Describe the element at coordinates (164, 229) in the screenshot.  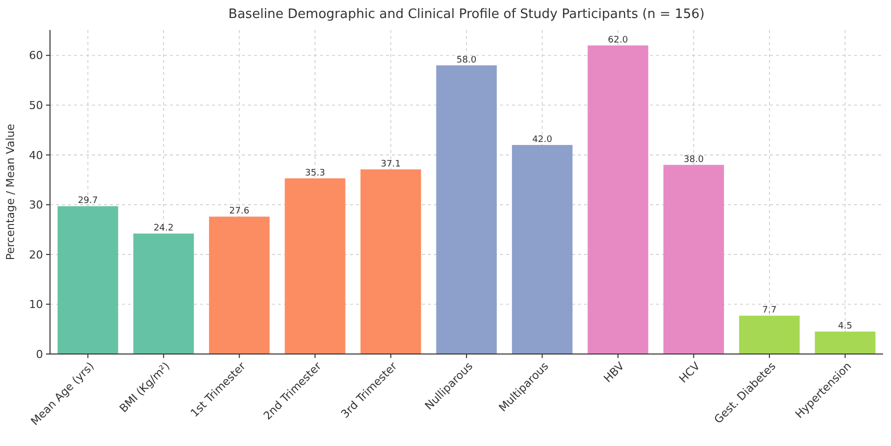
I see `data-label: 24.2` at that location.